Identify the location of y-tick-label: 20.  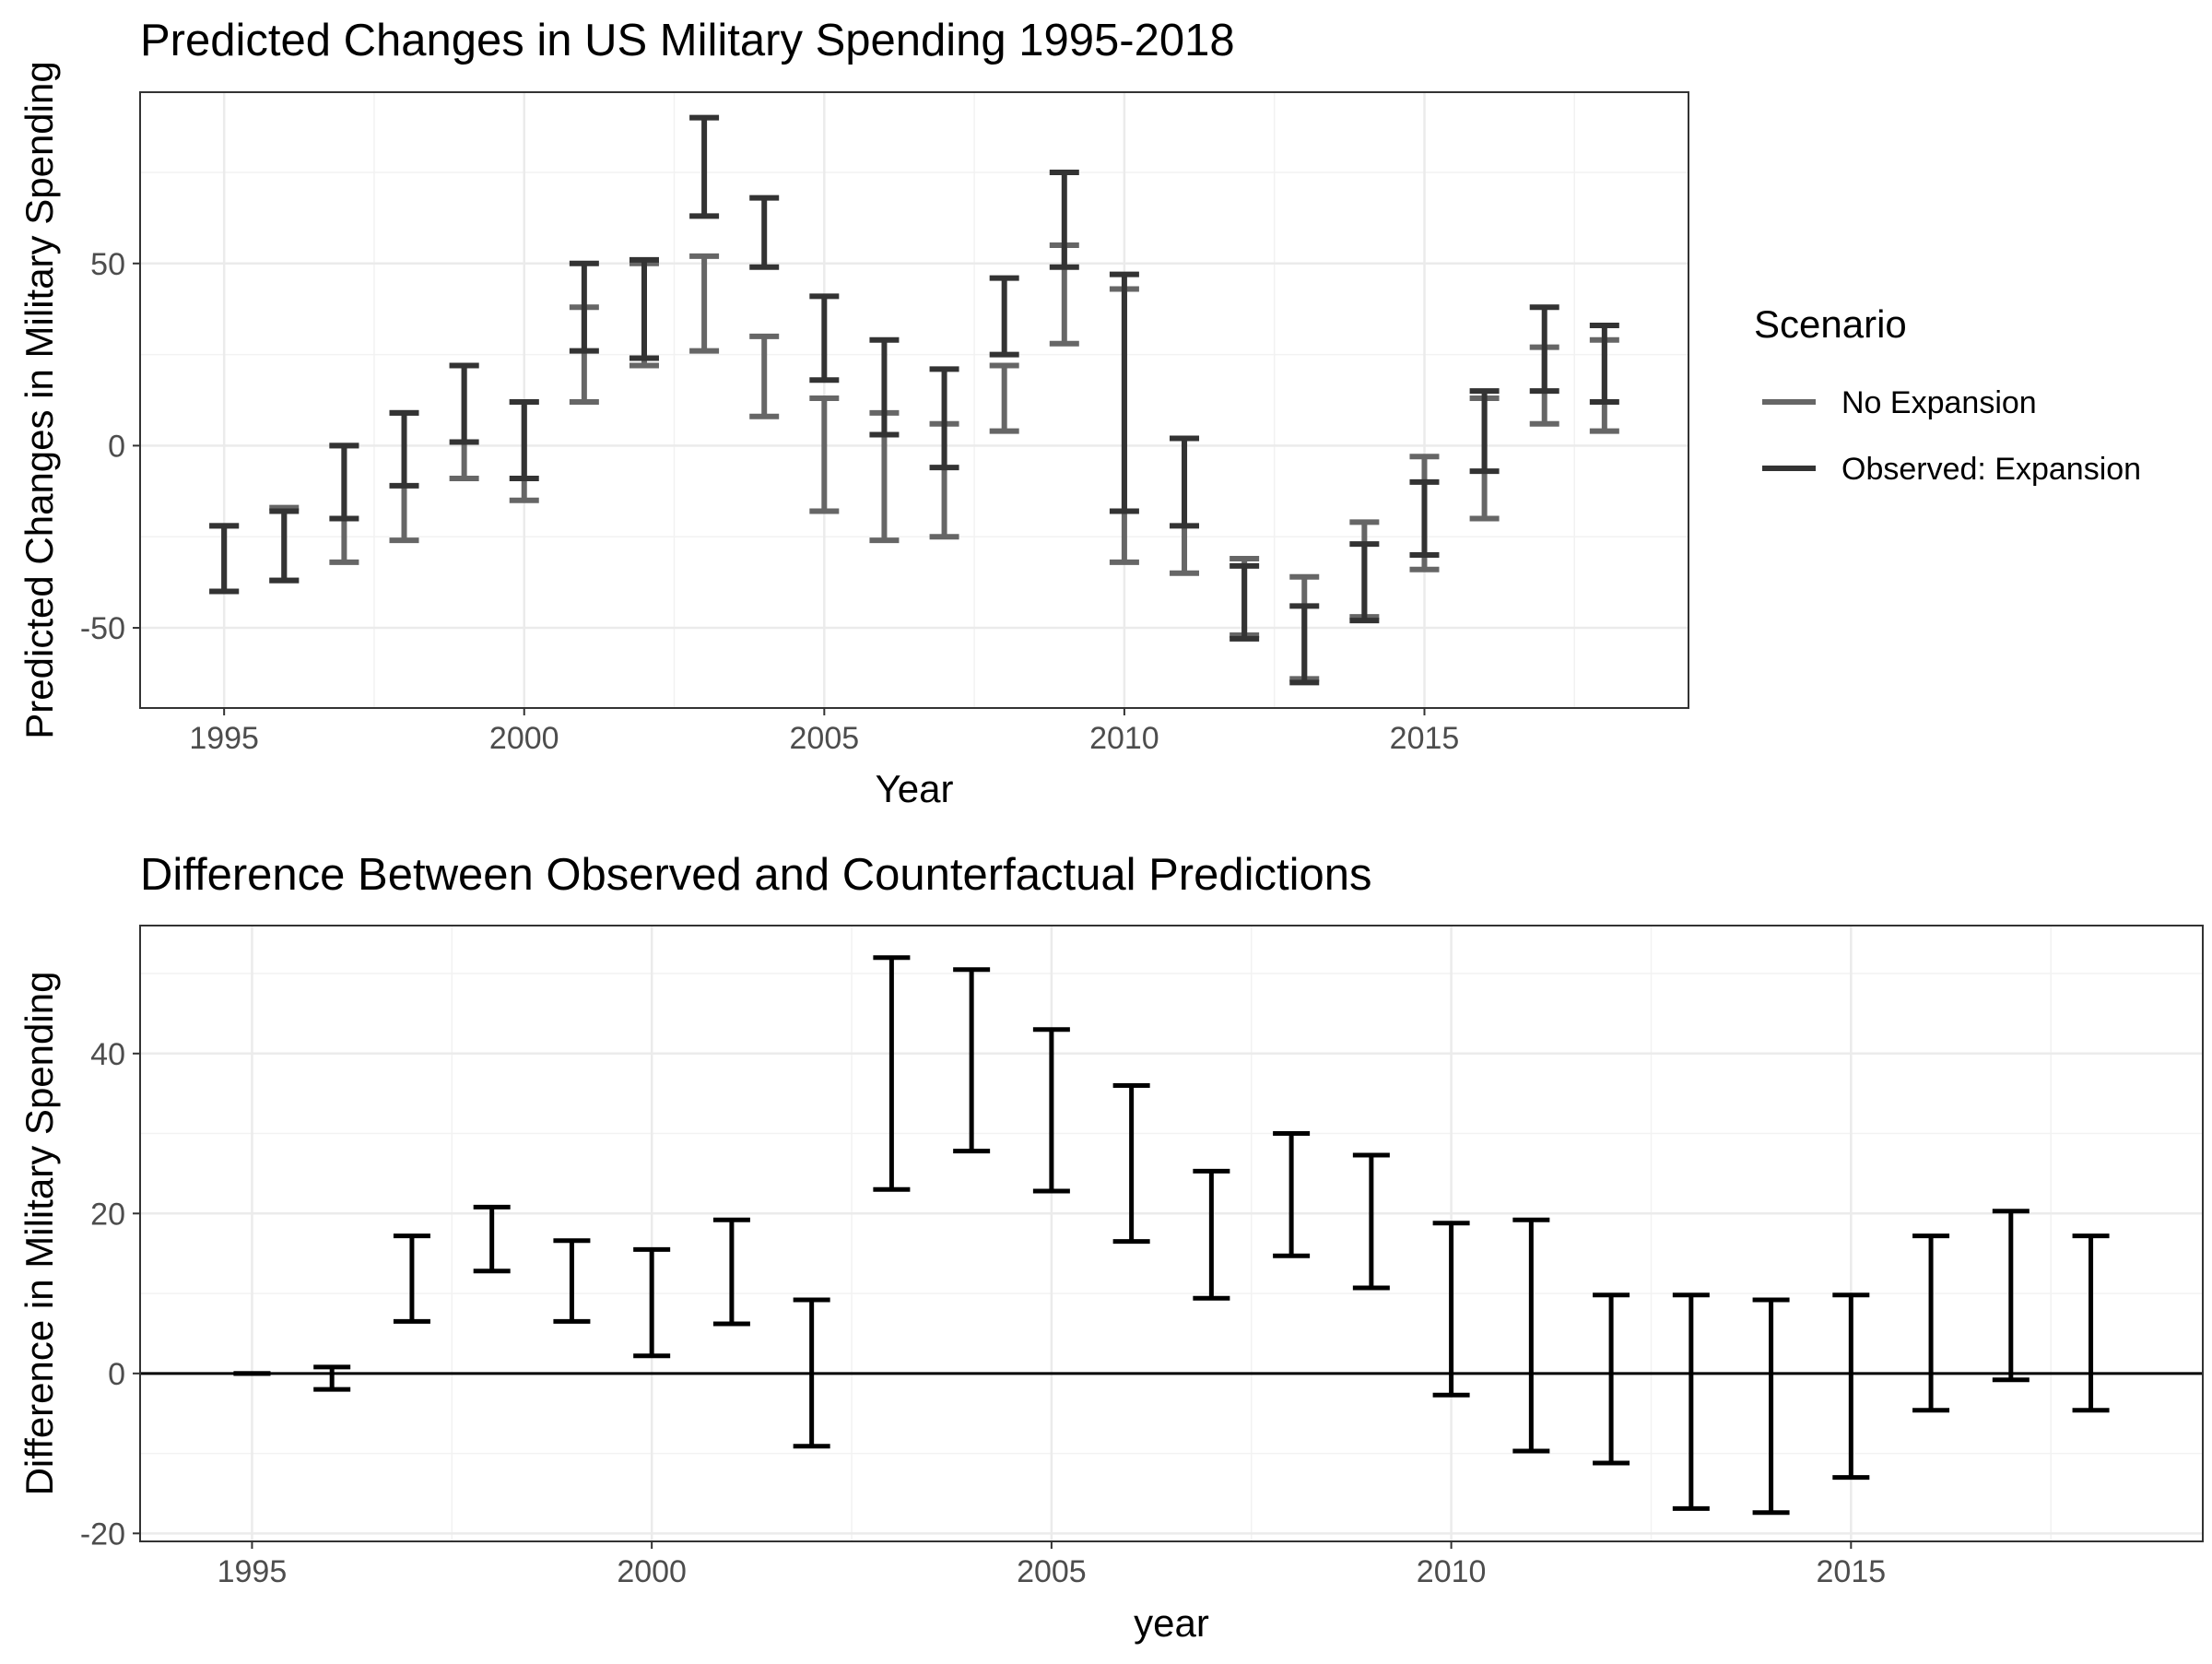
(107, 1214).